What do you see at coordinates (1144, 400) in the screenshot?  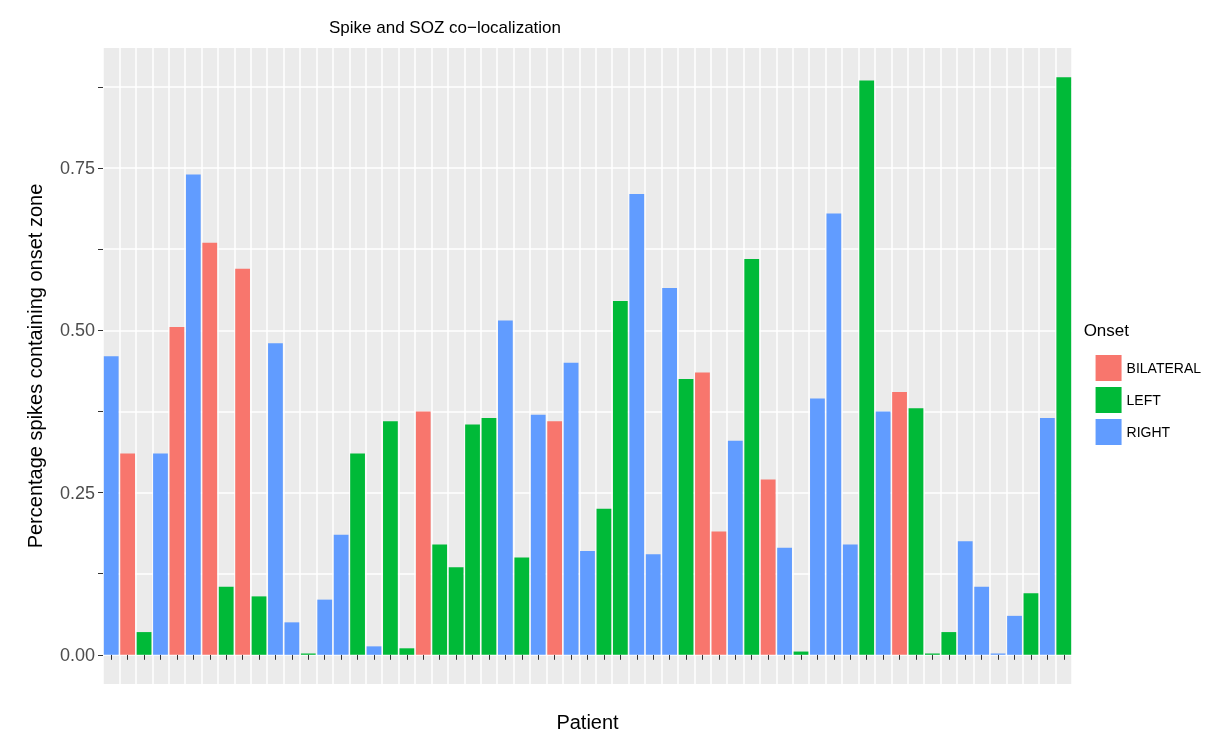 I see `legend-label: LEFT` at bounding box center [1144, 400].